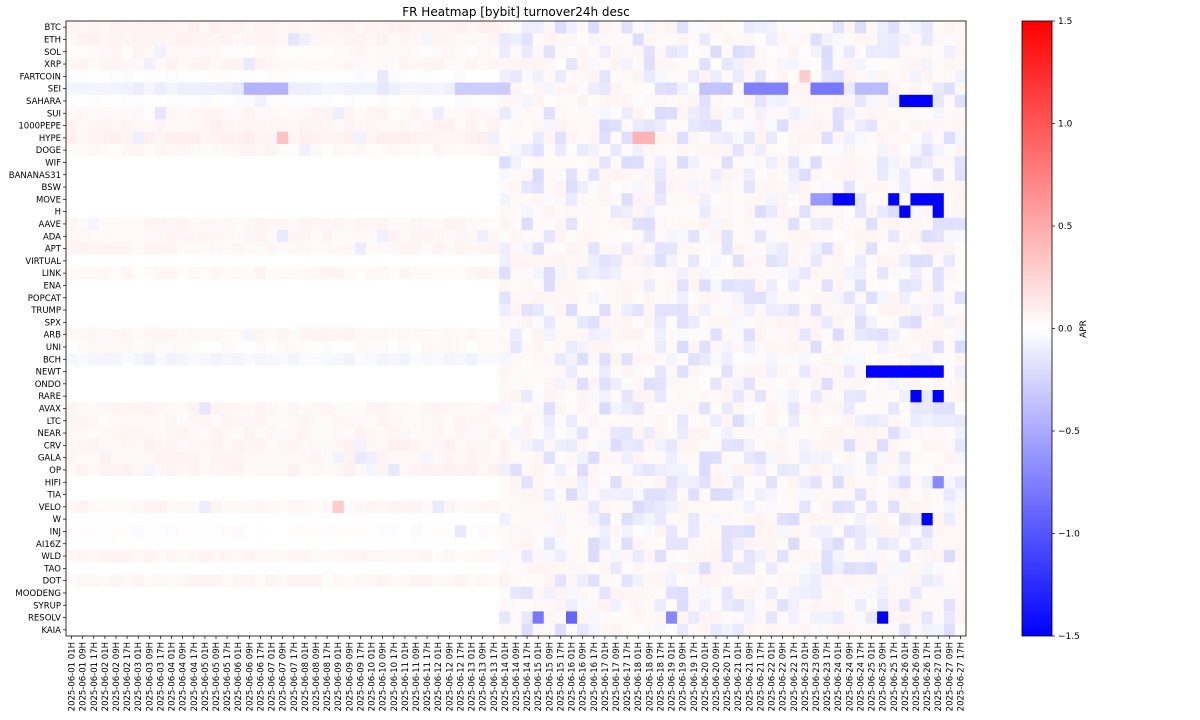 The image size is (1200, 720). I want to click on x-tick-label: 2025-06-20 09H, so click(717, 676).